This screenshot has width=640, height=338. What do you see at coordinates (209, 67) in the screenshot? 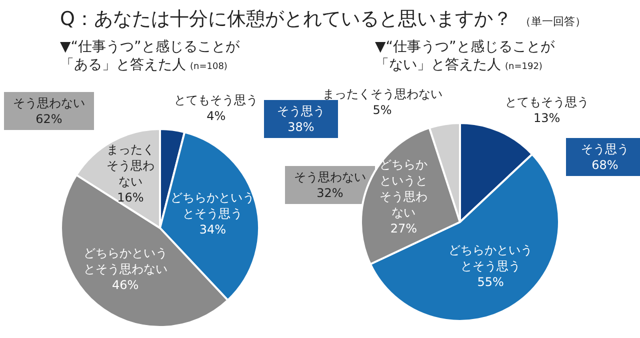
I see `chart-subtitle: (n=108)` at bounding box center [209, 67].